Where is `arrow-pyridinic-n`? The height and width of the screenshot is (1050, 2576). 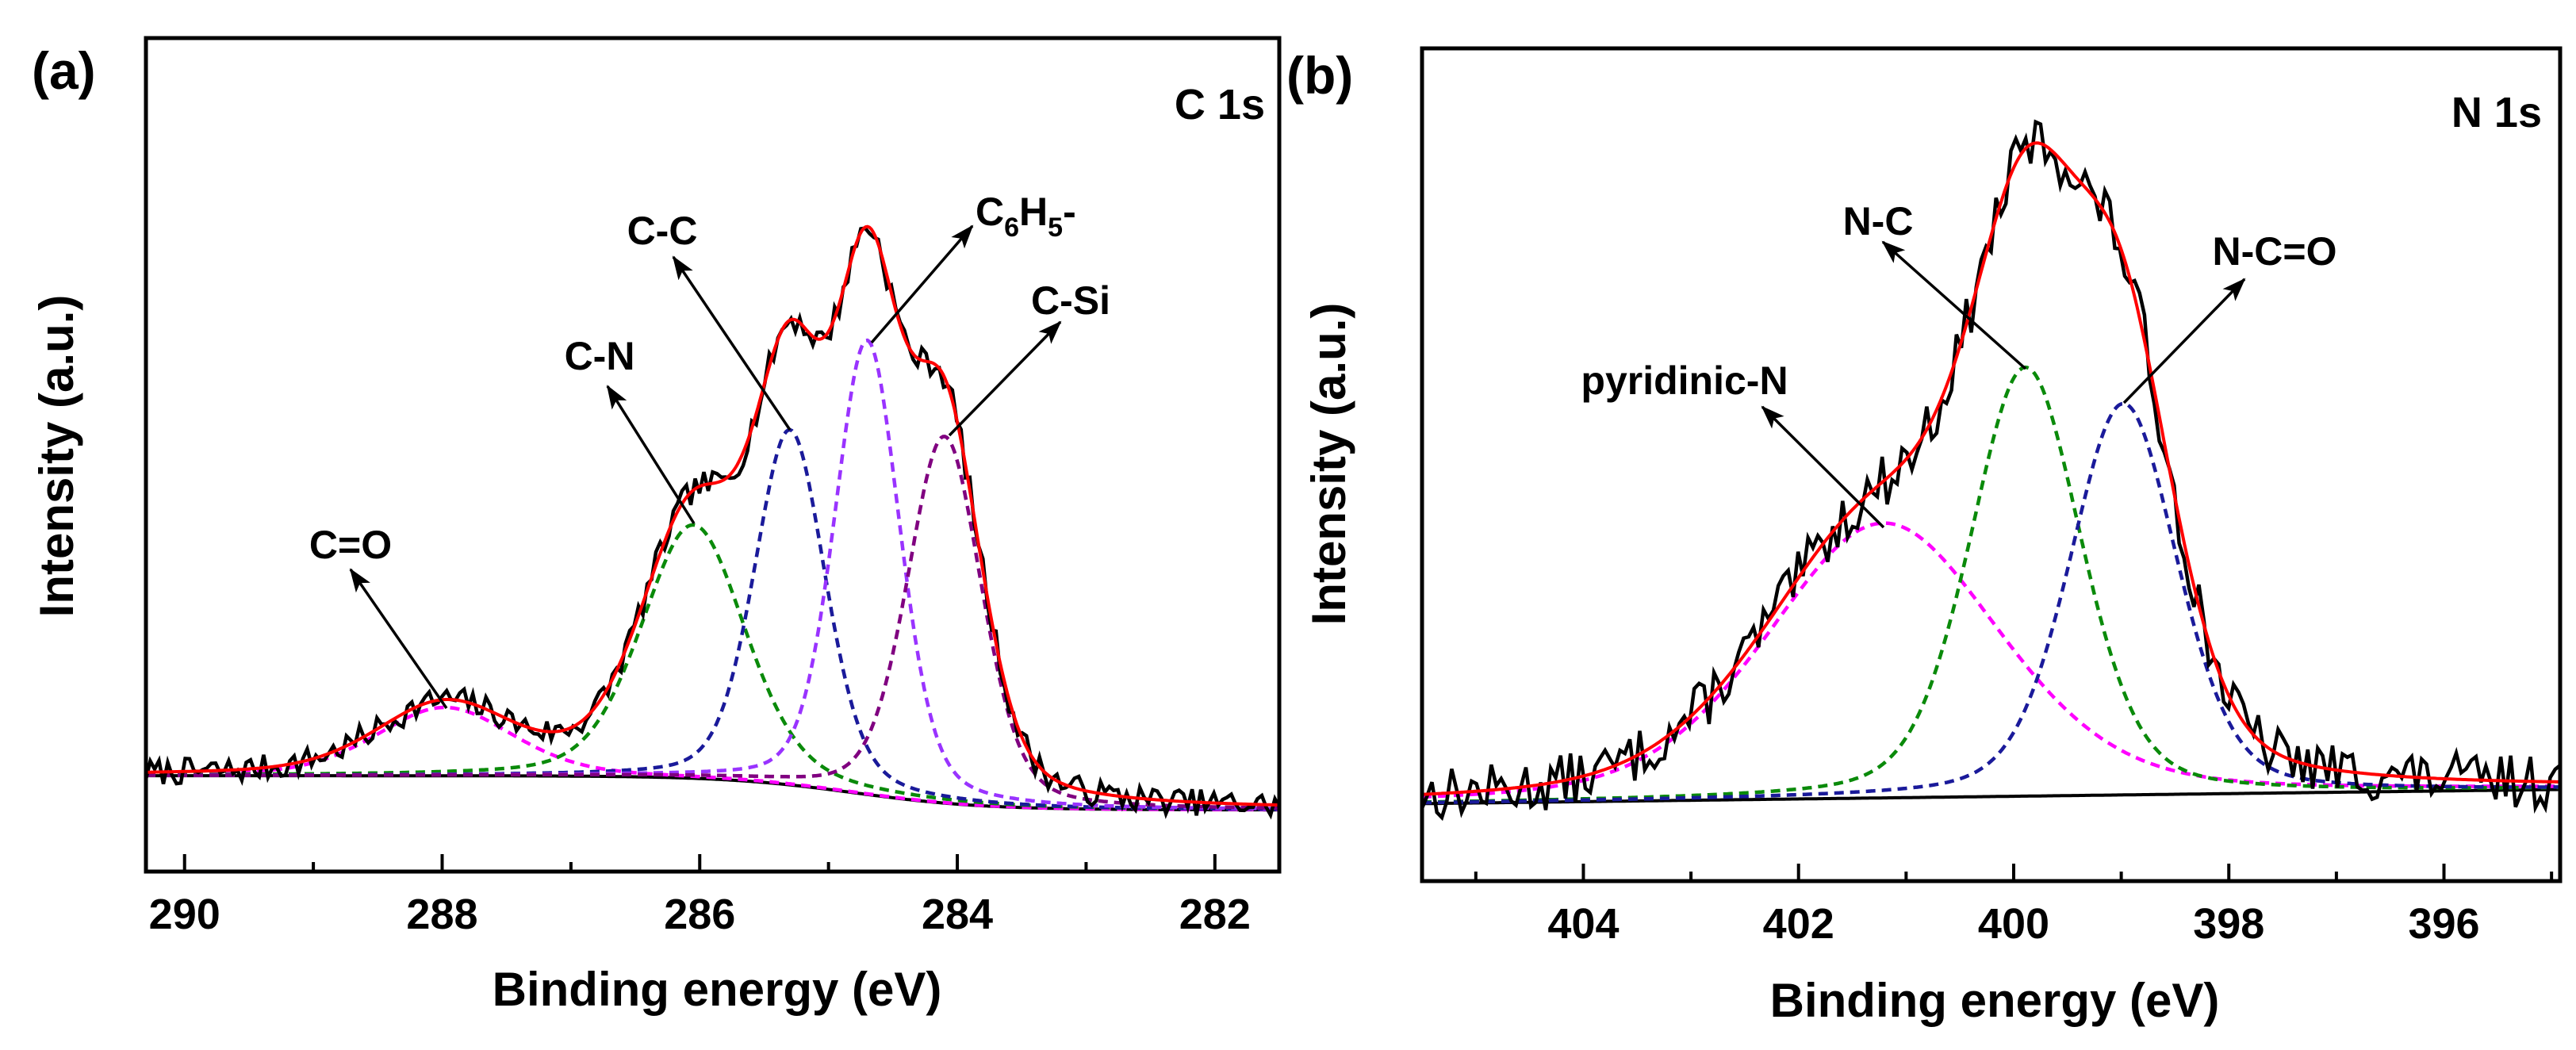
arrow-pyridinic-n is located at coordinates (1823, 467).